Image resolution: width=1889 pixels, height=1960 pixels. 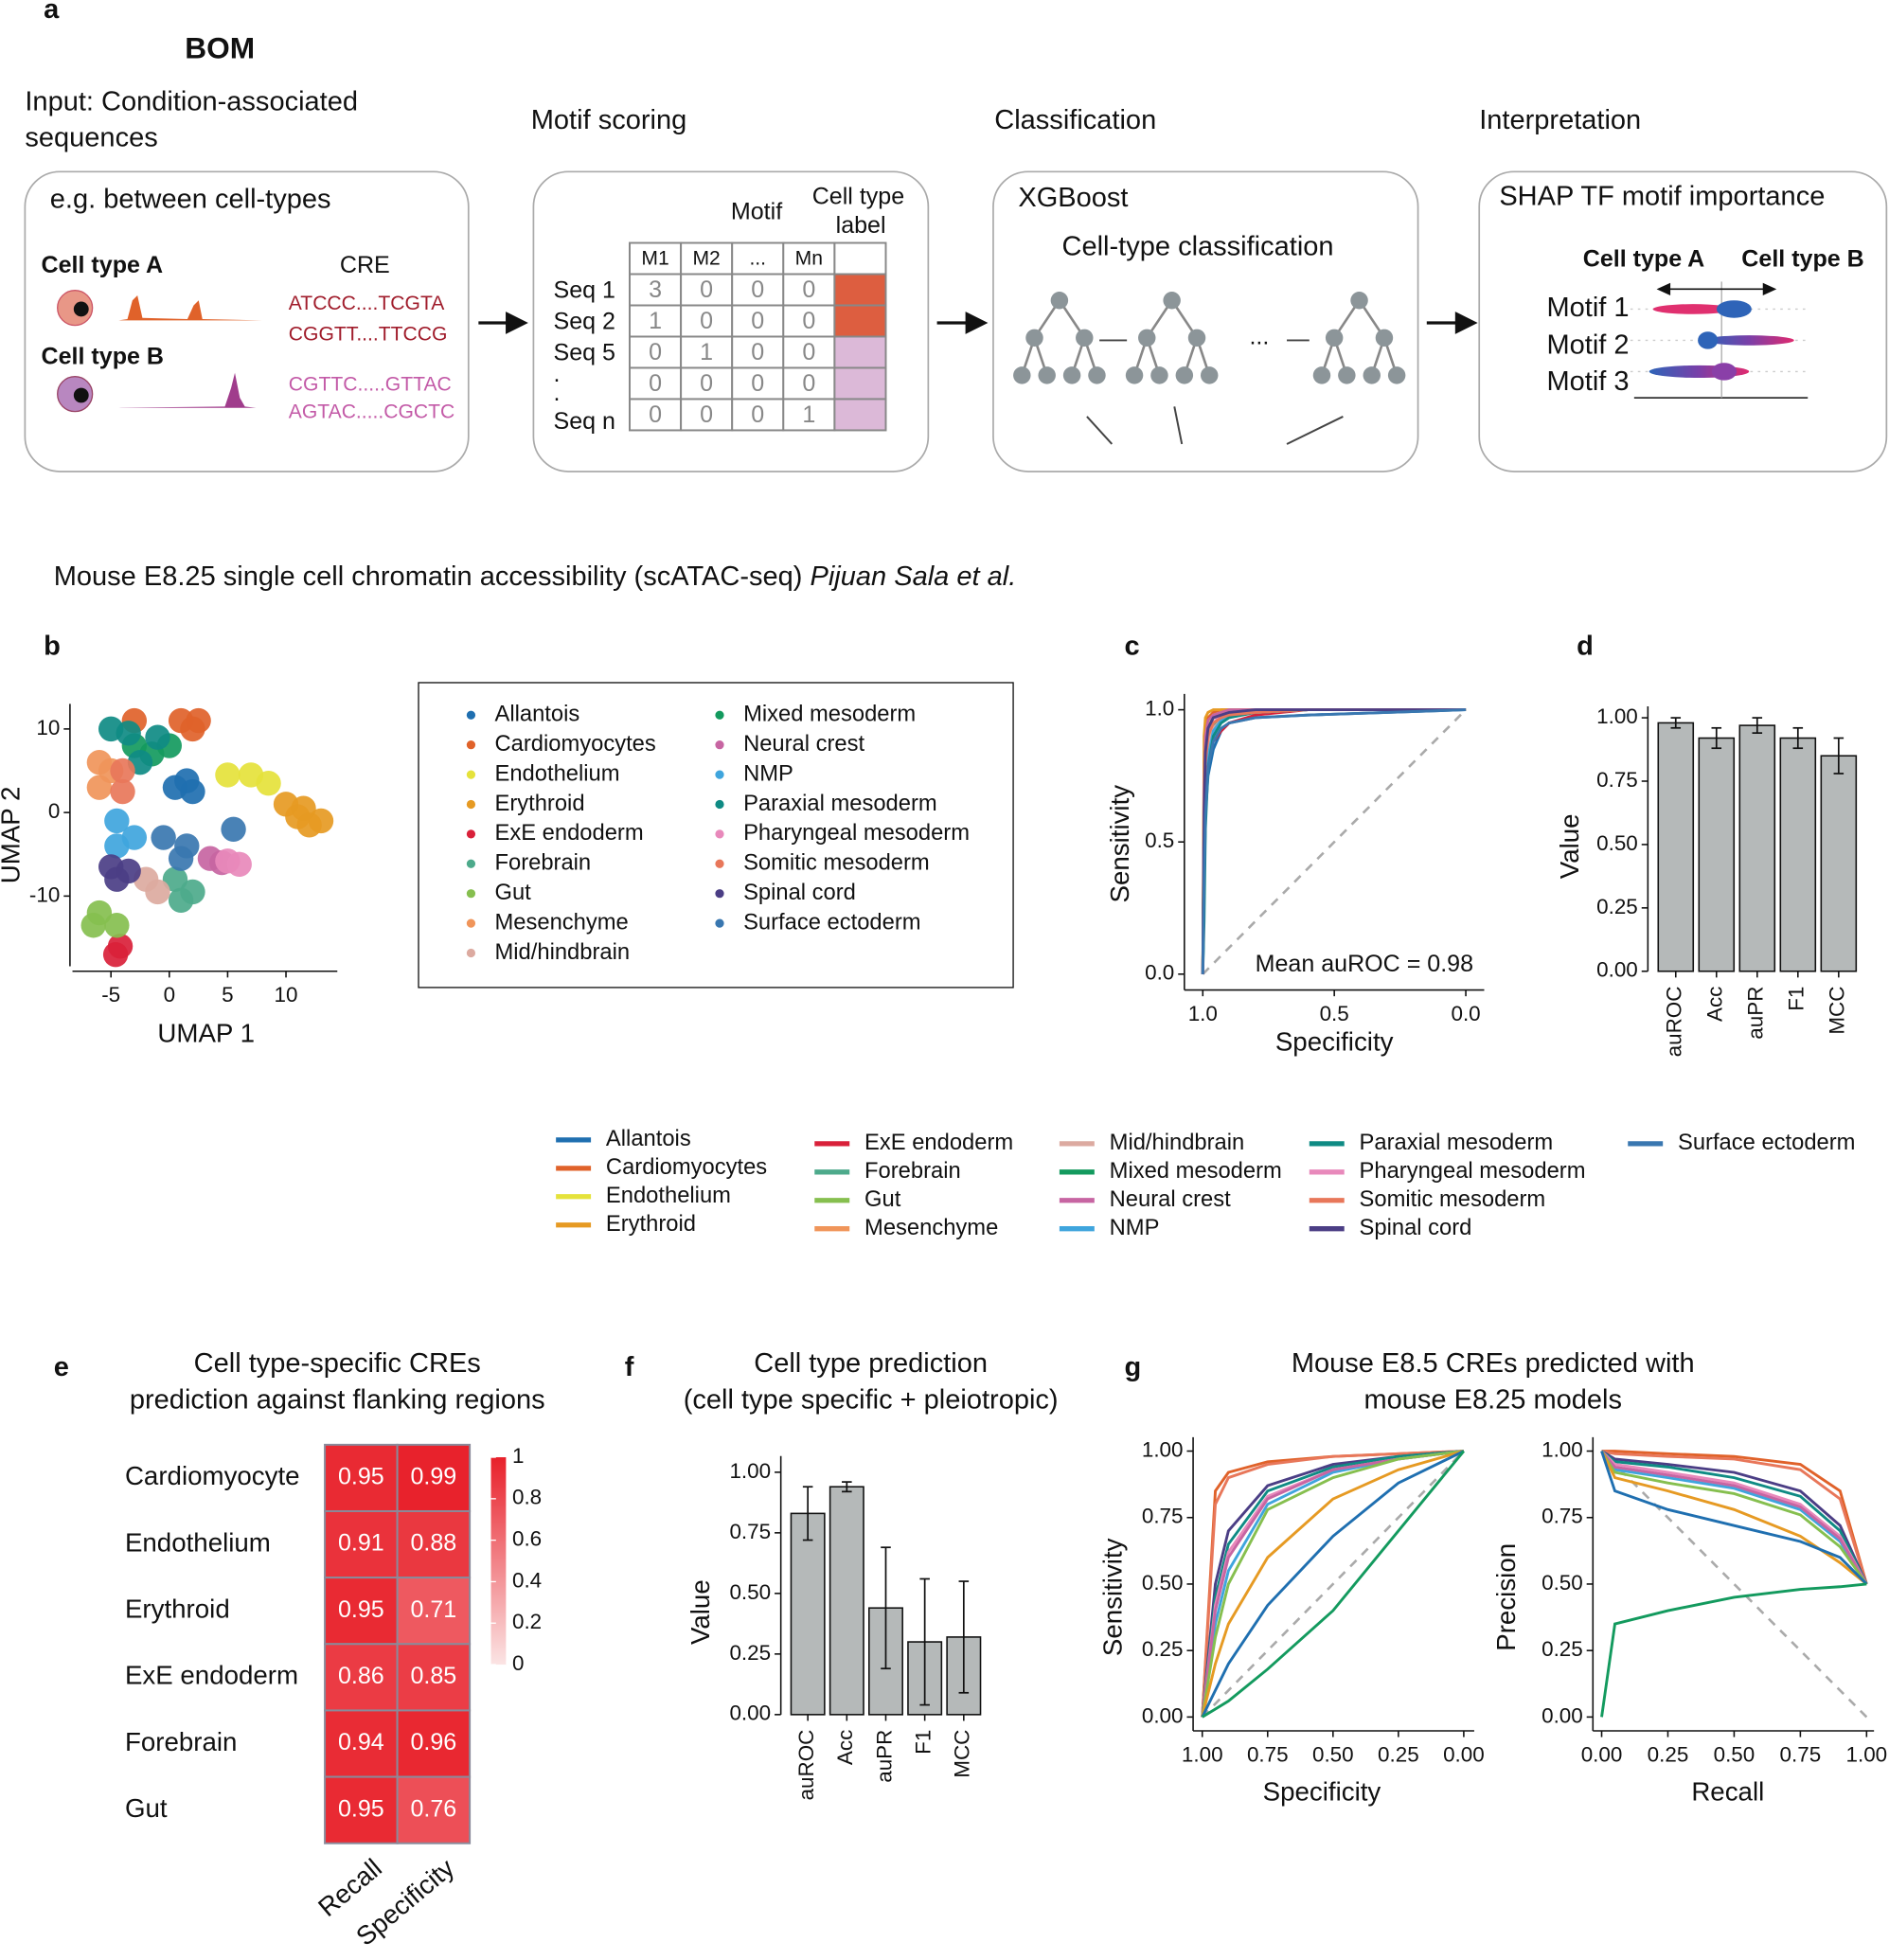 I want to click on step-heading: Interpretation, so click(x=1560, y=120).